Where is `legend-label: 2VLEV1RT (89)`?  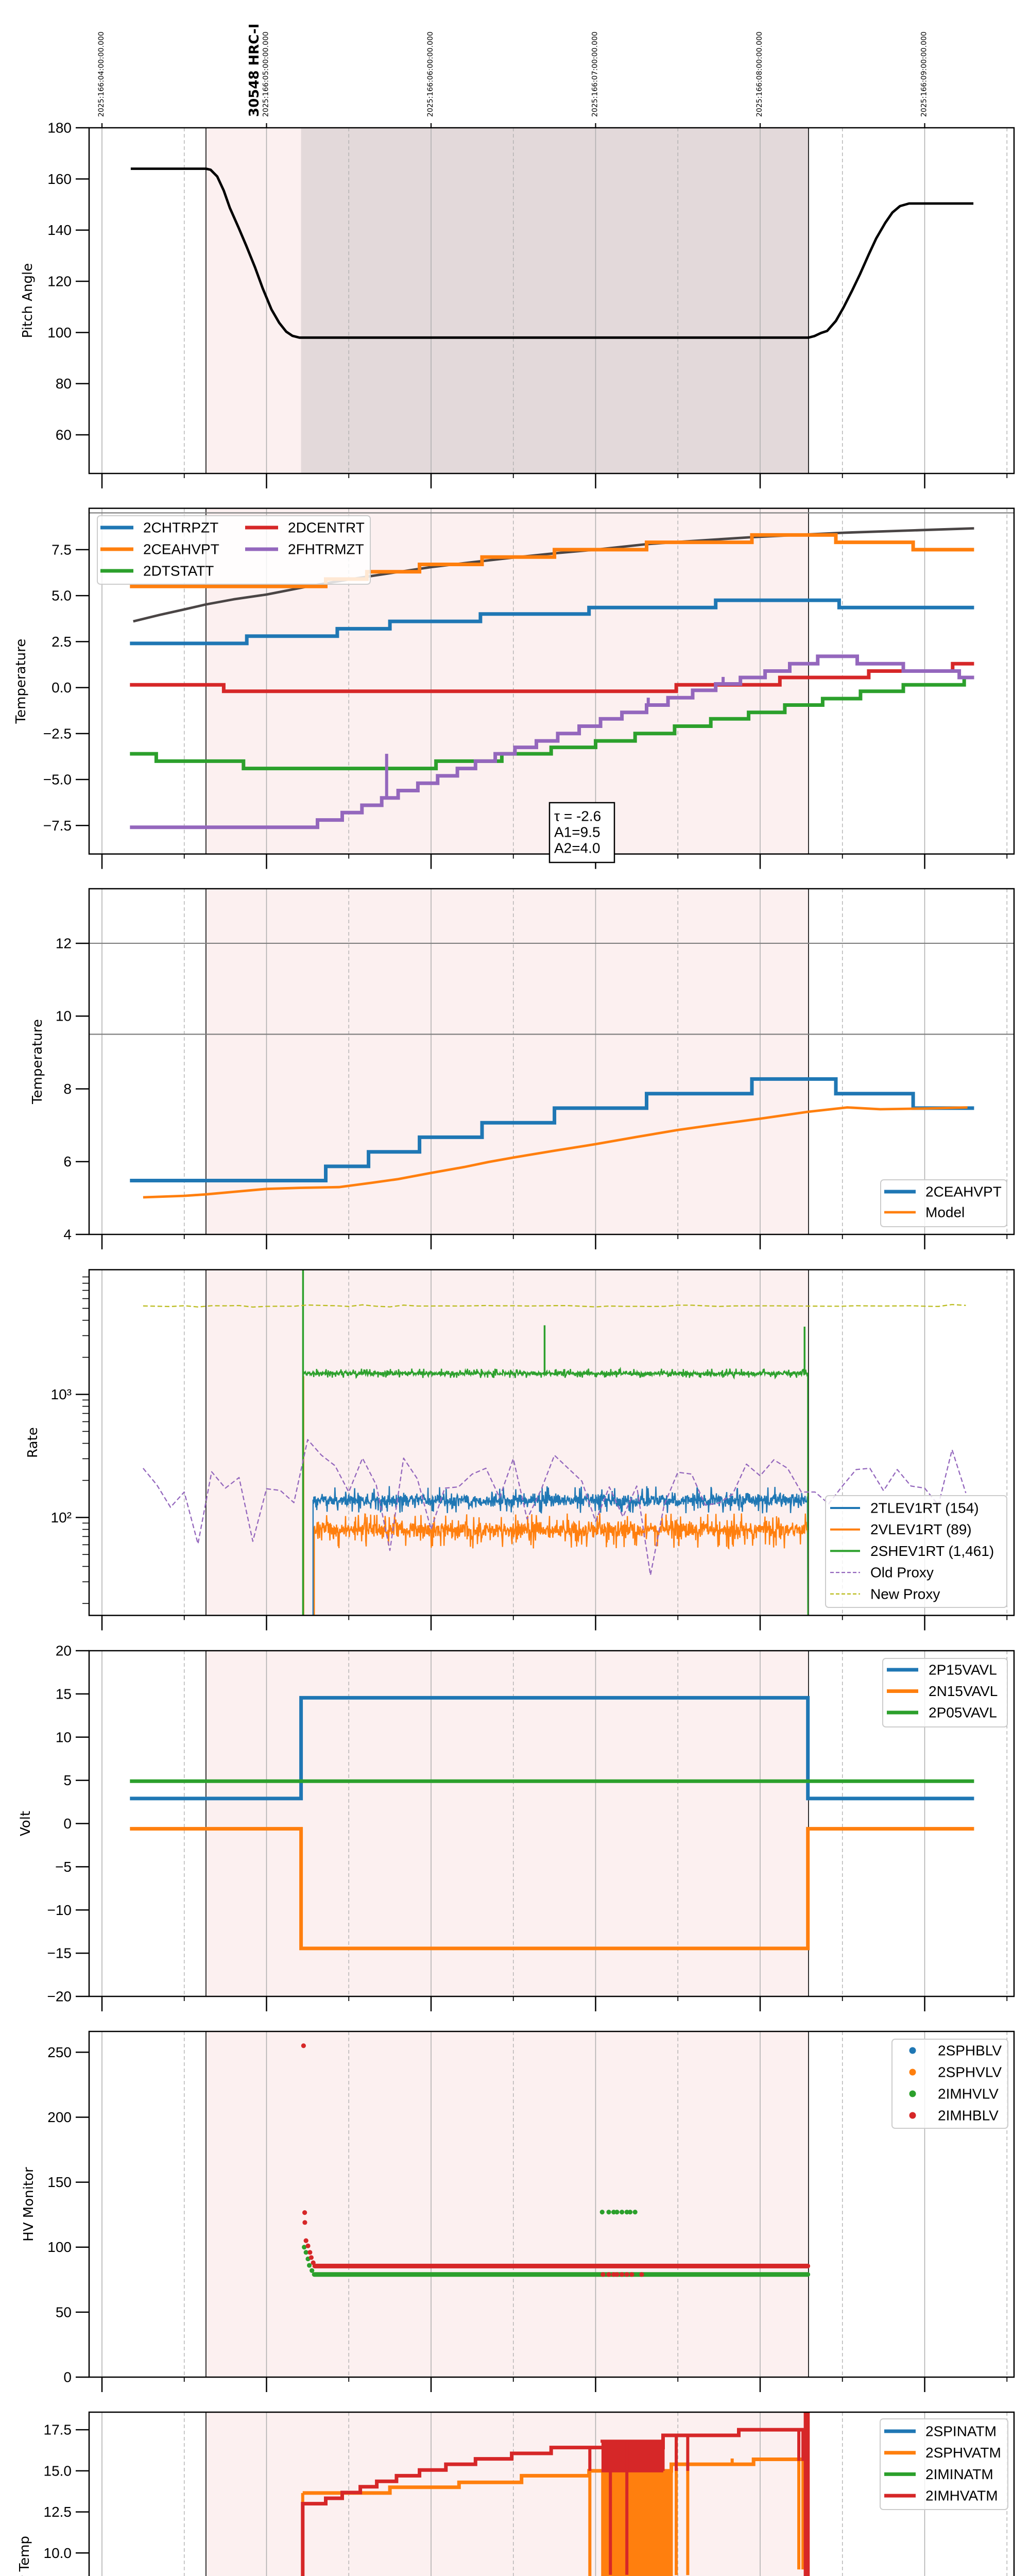 legend-label: 2VLEV1RT (89) is located at coordinates (921, 1529).